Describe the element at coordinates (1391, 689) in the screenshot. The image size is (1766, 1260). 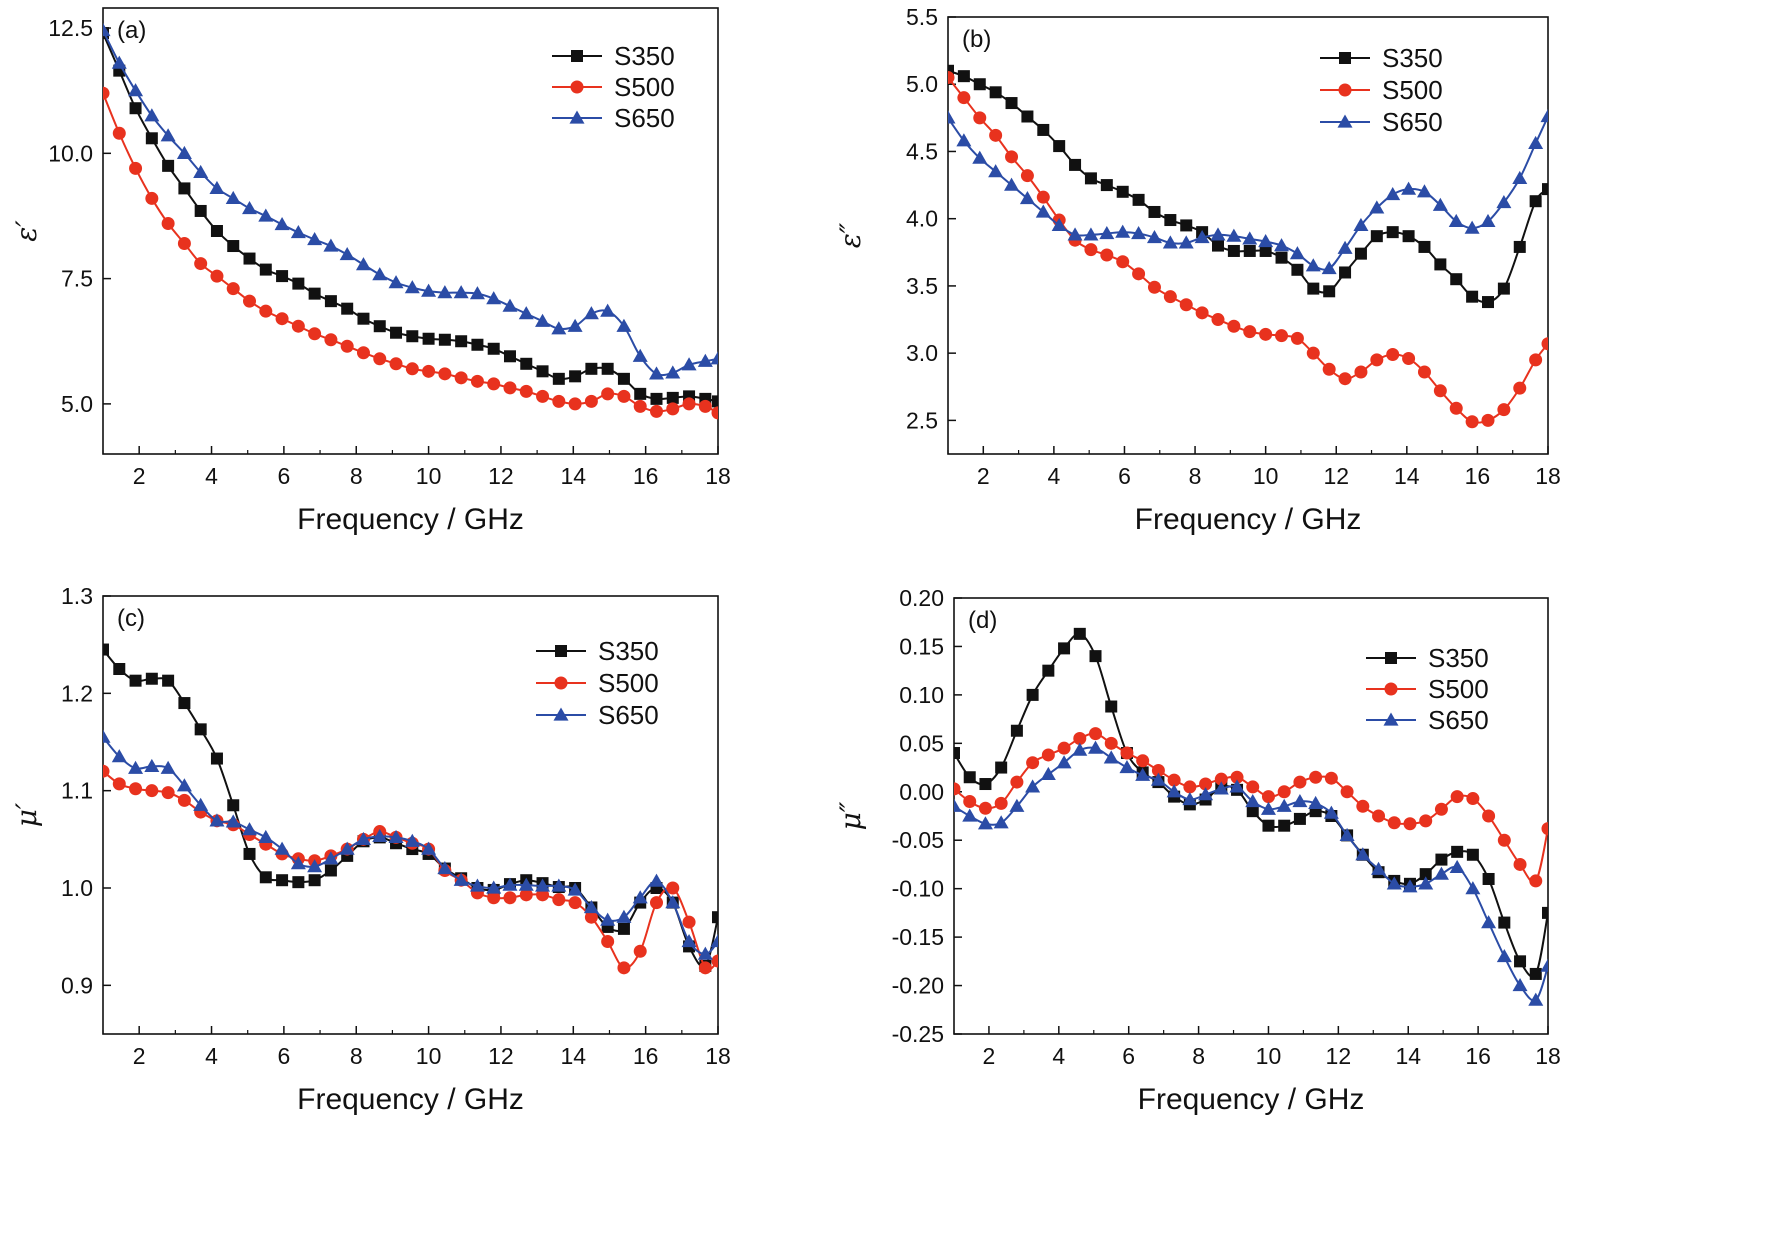
I see `legend-marker-S500` at that location.